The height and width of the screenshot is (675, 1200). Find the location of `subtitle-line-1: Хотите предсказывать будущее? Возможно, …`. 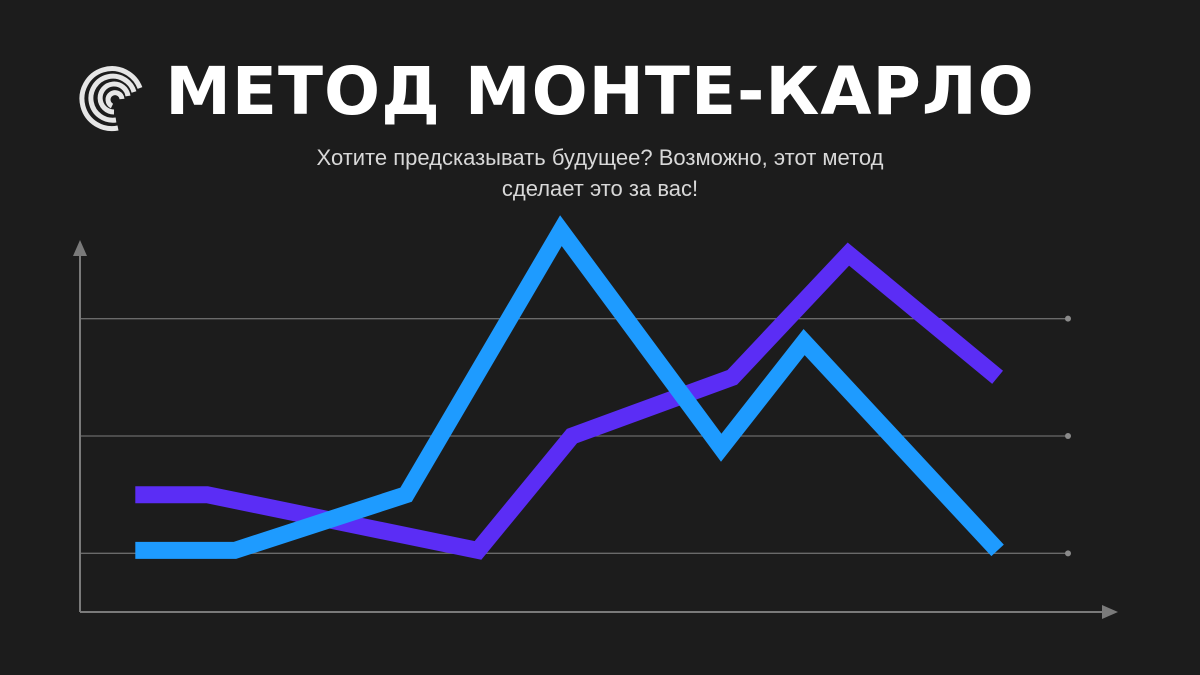

subtitle-line-1: Хотите предсказывать будущее? Возможно, … is located at coordinates (600, 157).